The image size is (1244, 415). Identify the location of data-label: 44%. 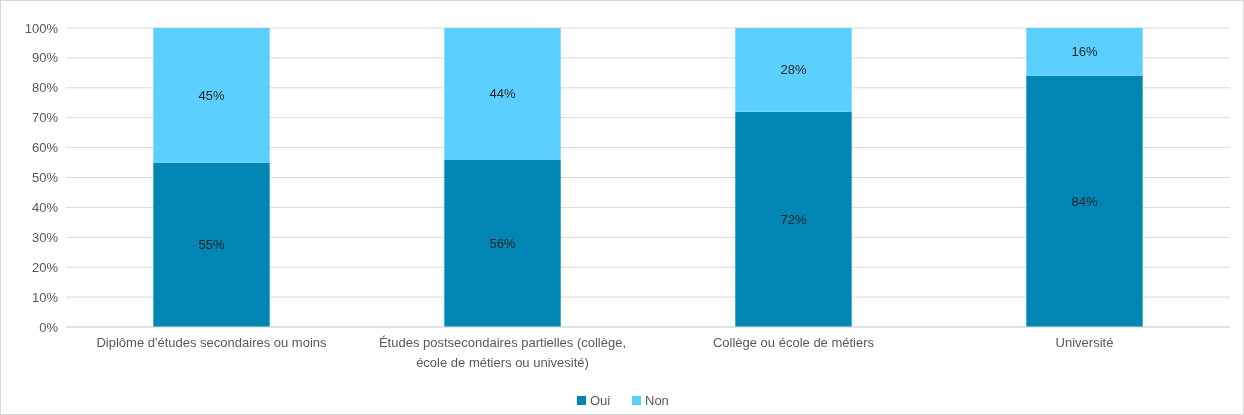
(502, 94).